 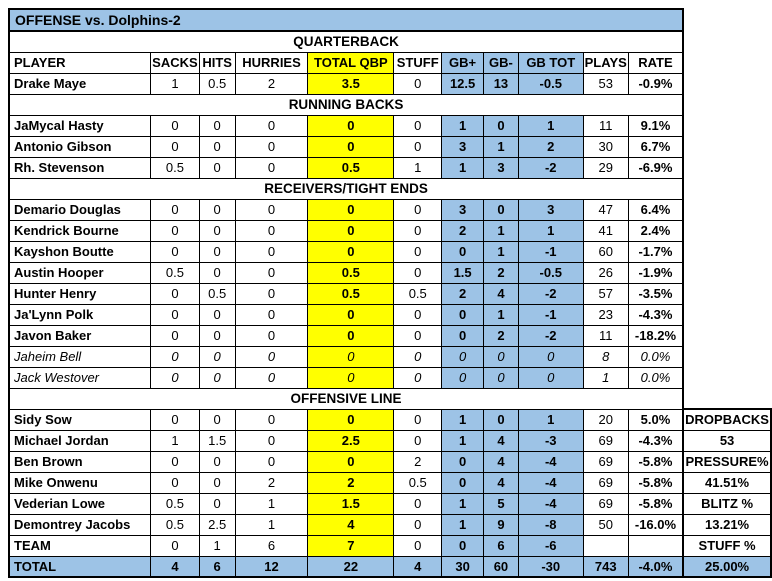 What do you see at coordinates (217, 440) in the screenshot?
I see `cell-hits: 1.5` at bounding box center [217, 440].